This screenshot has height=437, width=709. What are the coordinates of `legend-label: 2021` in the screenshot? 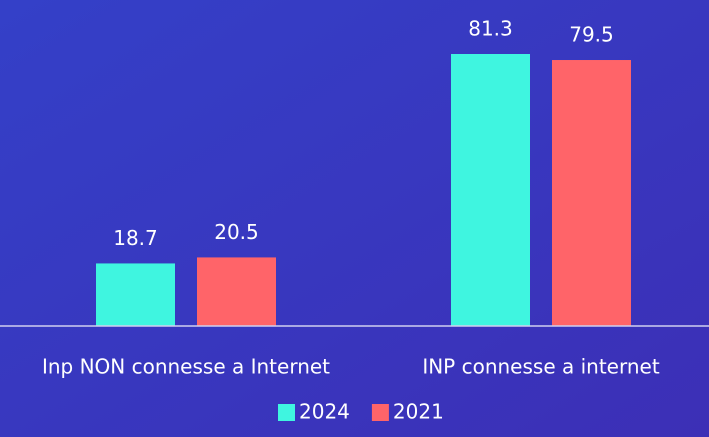 It's located at (418, 412).